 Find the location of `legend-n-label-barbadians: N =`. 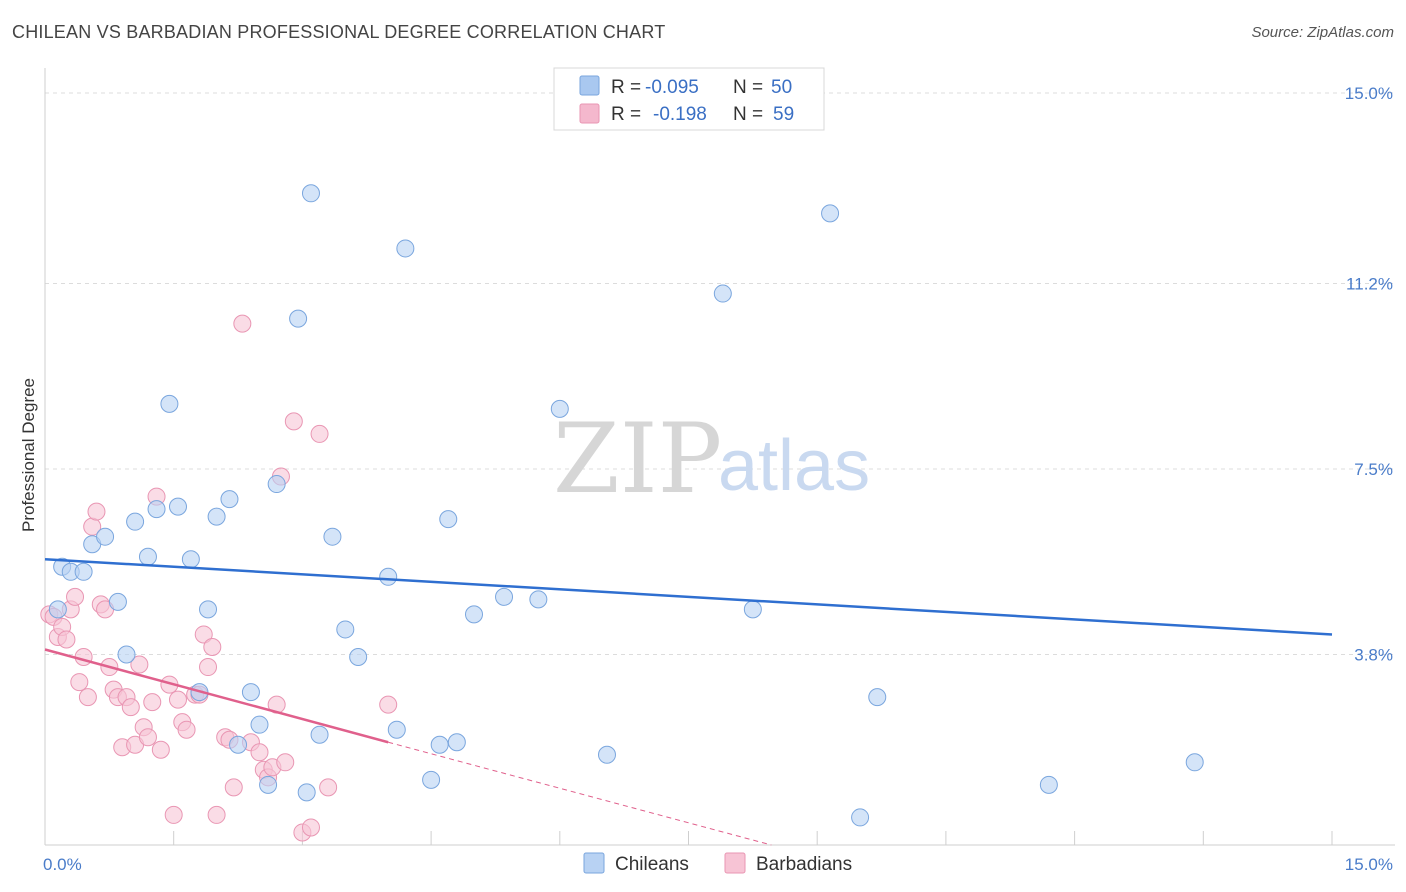

legend-n-label-barbadians: N = is located at coordinates (748, 114).